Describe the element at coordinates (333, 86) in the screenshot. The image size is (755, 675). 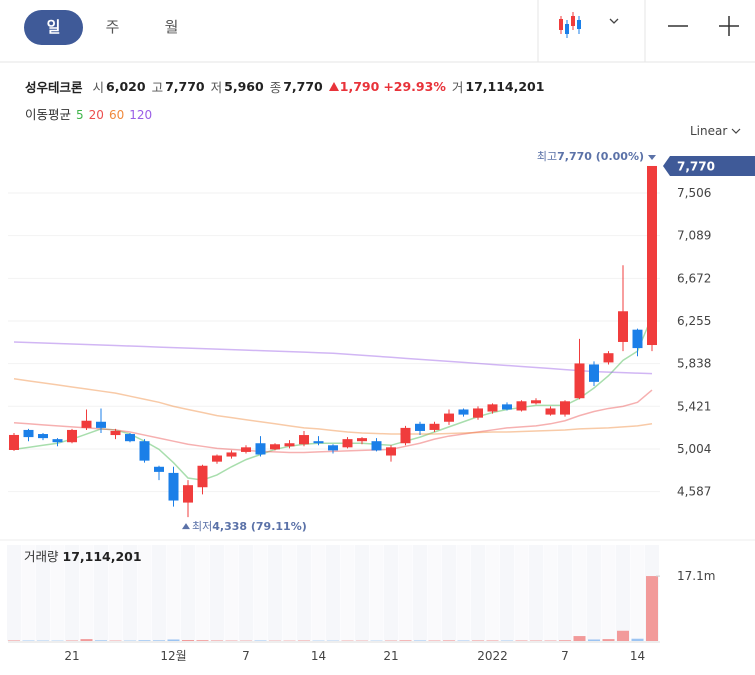
I see `up-arrow` at that location.